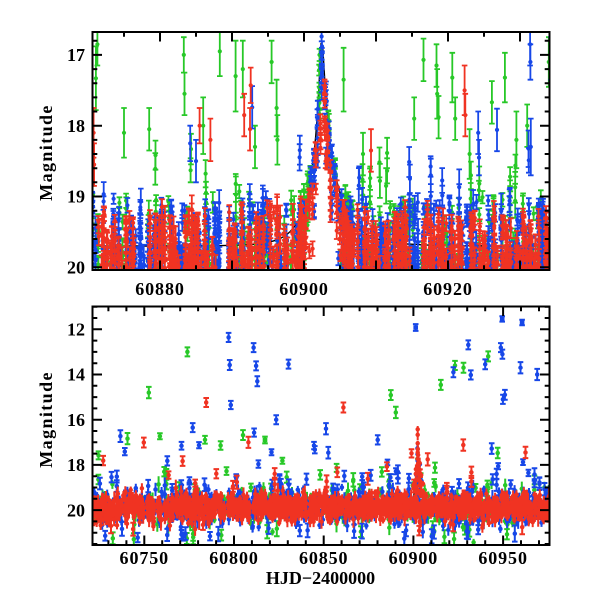 This screenshot has height=600, width=600. Describe the element at coordinates (324, 558) in the screenshot. I see `svg-text: 60850` at that location.